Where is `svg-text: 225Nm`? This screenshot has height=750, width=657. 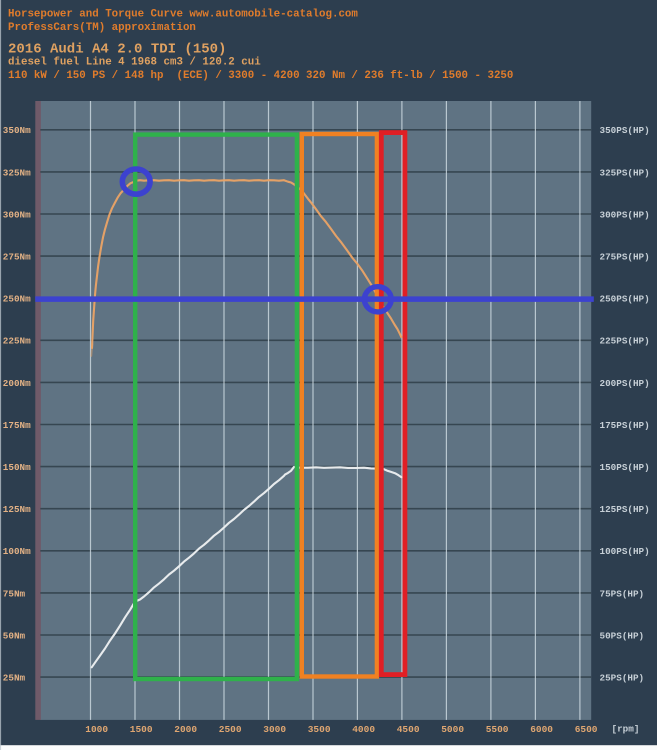 svg-text: 225Nm is located at coordinates (17, 341).